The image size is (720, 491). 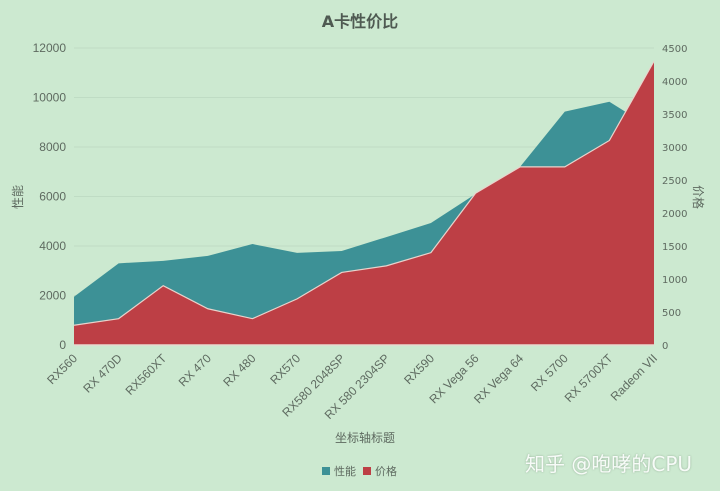 What do you see at coordinates (665, 346) in the screenshot?
I see `y-tick-right: 0` at bounding box center [665, 346].